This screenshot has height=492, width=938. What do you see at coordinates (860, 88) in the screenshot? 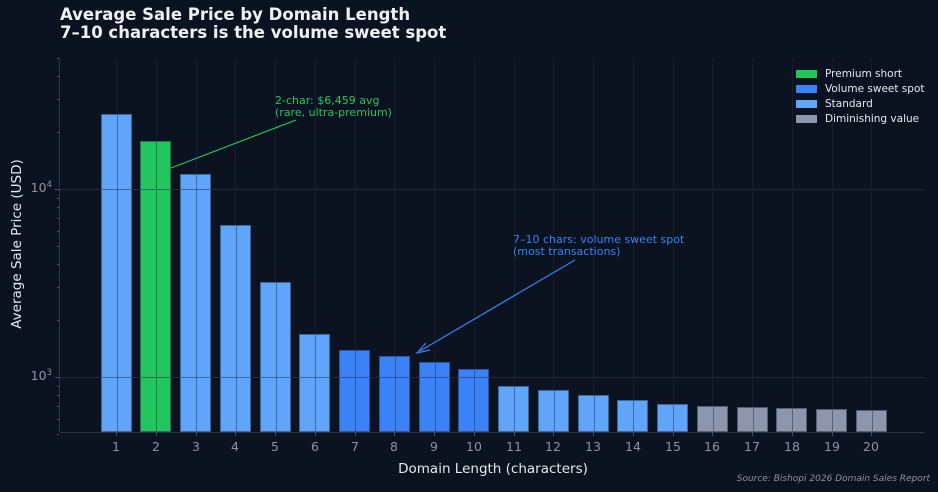
I see `legend-item-sweet-spot: Volume sweet spot` at bounding box center [860, 88].